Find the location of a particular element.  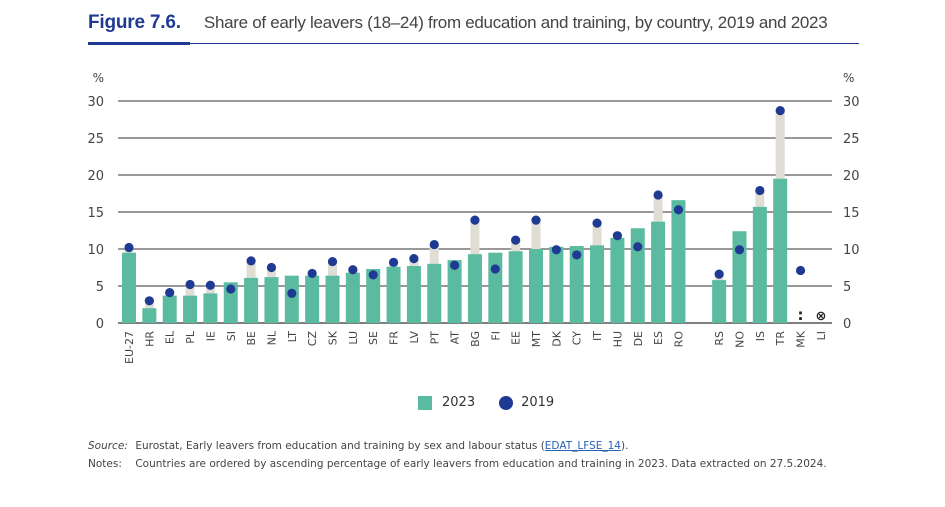

notes-label: Notes: is located at coordinates (105, 464).